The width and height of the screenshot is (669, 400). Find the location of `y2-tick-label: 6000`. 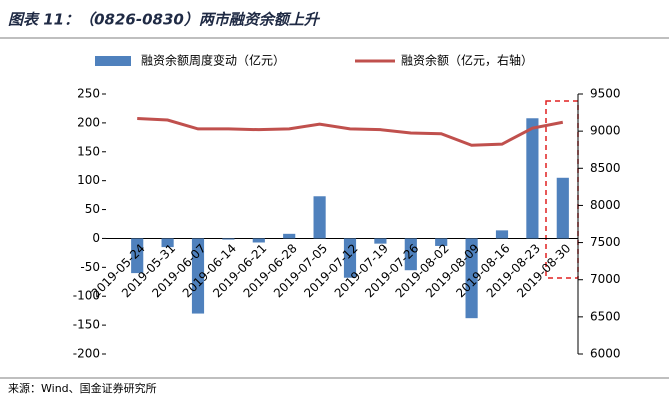

y2-tick-label: 6000 is located at coordinates (605, 354).